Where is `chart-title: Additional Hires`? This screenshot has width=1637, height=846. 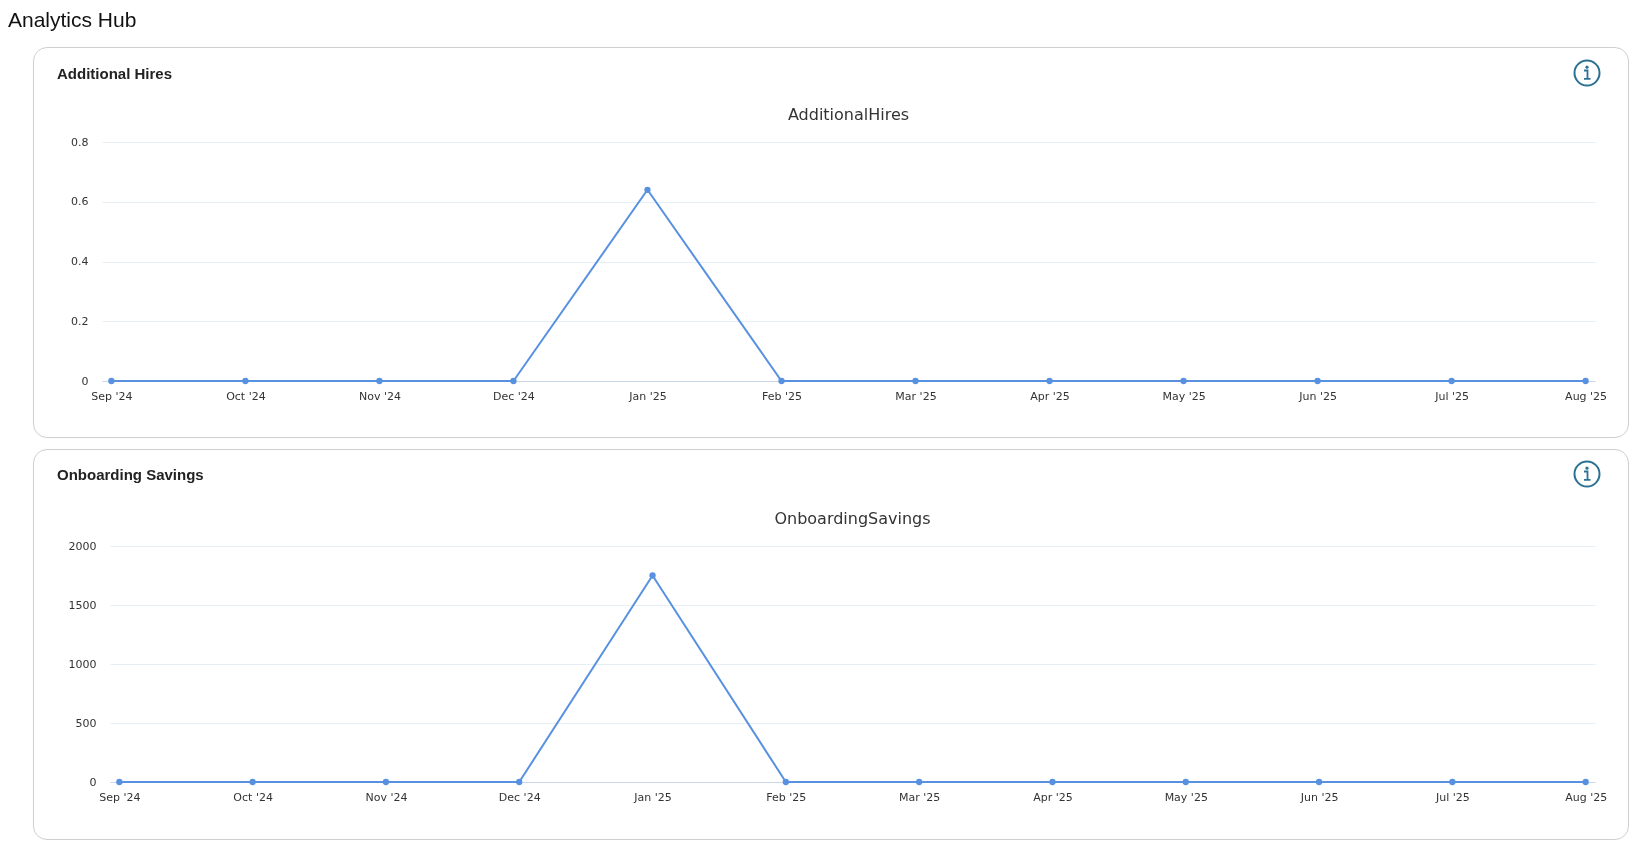
chart-title: Additional Hires is located at coordinates (115, 73).